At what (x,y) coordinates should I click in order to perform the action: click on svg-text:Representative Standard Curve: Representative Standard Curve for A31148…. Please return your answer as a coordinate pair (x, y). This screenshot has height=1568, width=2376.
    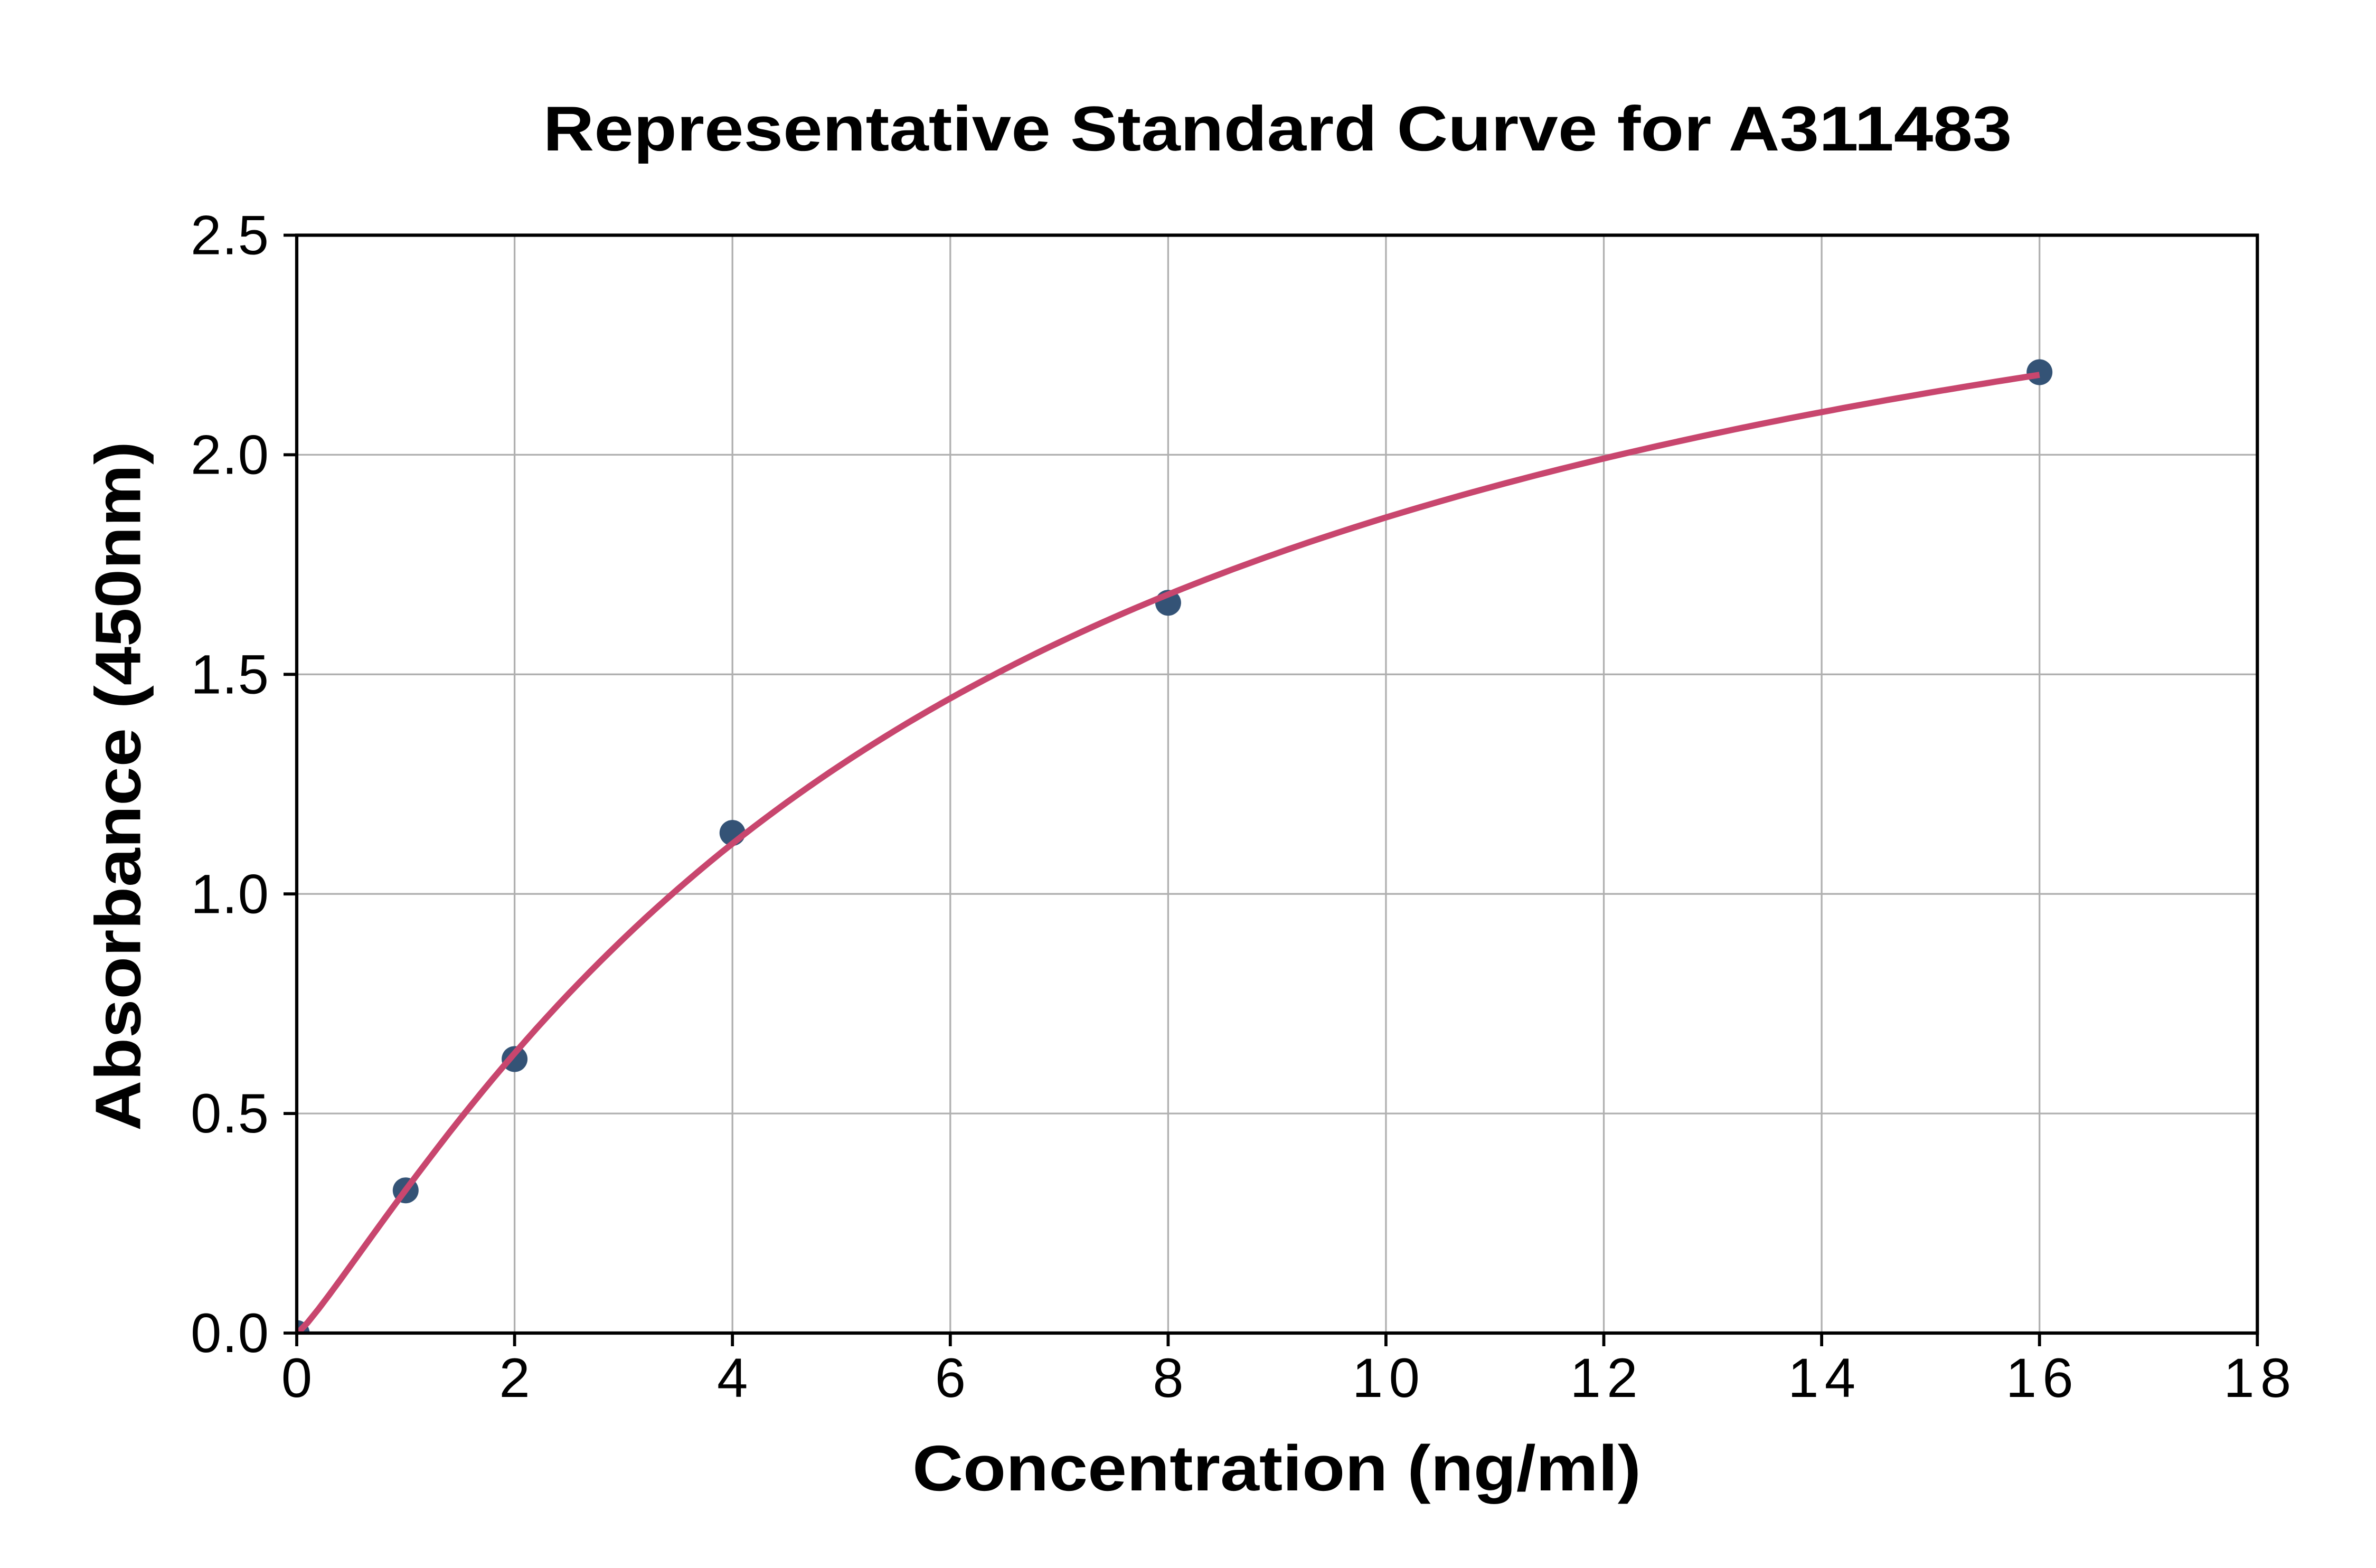
    Looking at the image, I should click on (1278, 128).